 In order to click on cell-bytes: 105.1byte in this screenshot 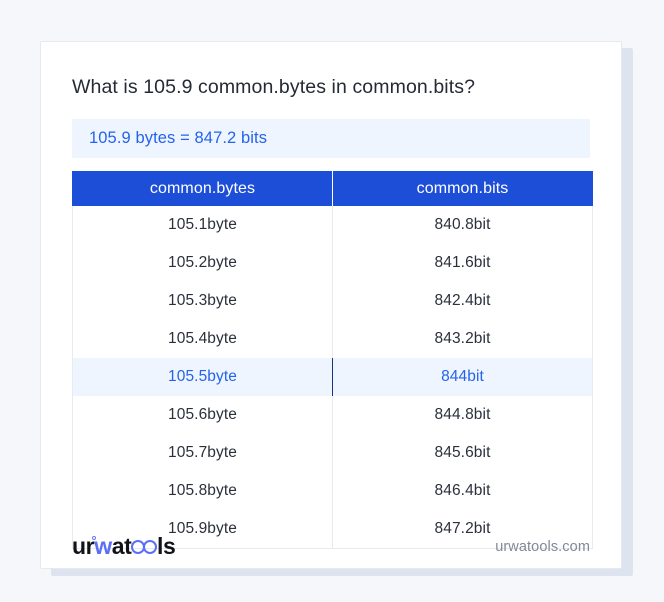, I will do `click(202, 225)`.